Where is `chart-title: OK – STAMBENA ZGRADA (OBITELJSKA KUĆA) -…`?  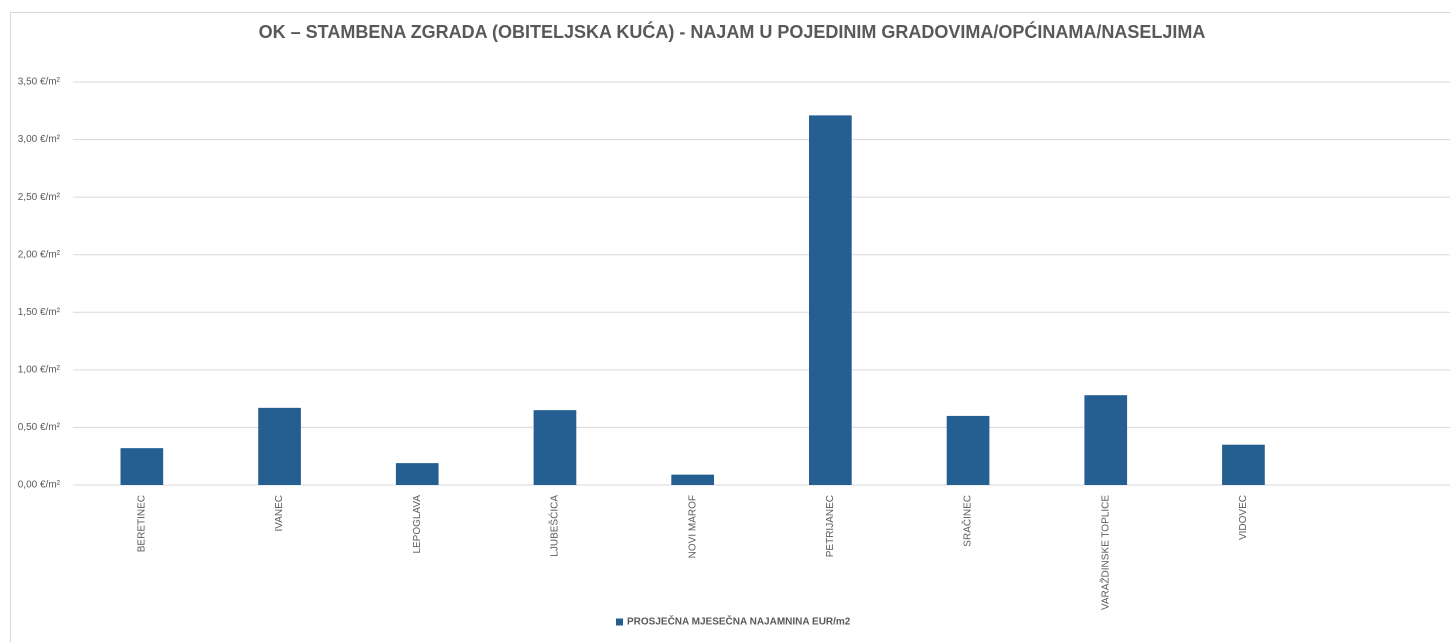 chart-title: OK – STAMBENA ZGRADA (OBITELJSKA KUĆA) -… is located at coordinates (732, 31).